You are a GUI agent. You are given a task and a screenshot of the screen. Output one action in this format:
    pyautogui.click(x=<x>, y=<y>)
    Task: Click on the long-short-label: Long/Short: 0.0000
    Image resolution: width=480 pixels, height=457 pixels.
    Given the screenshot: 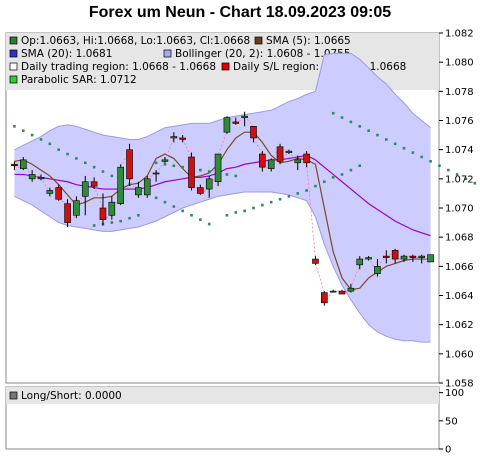 What is the action you would take?
    pyautogui.click(x=71, y=396)
    